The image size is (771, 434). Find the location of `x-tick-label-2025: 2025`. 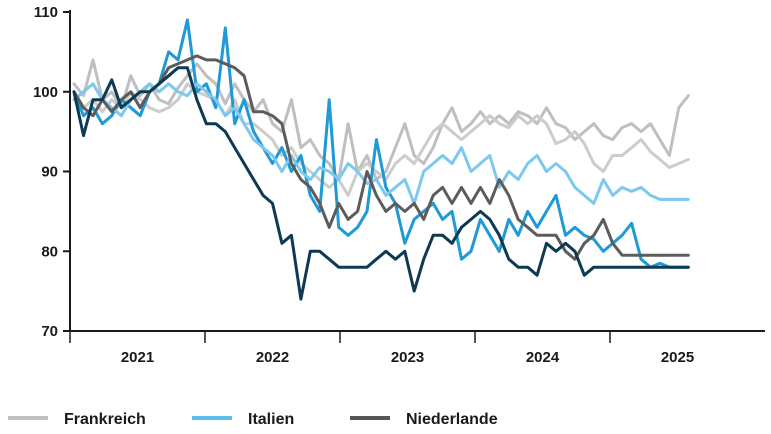

x-tick-label-2025: 2025 is located at coordinates (677, 357).